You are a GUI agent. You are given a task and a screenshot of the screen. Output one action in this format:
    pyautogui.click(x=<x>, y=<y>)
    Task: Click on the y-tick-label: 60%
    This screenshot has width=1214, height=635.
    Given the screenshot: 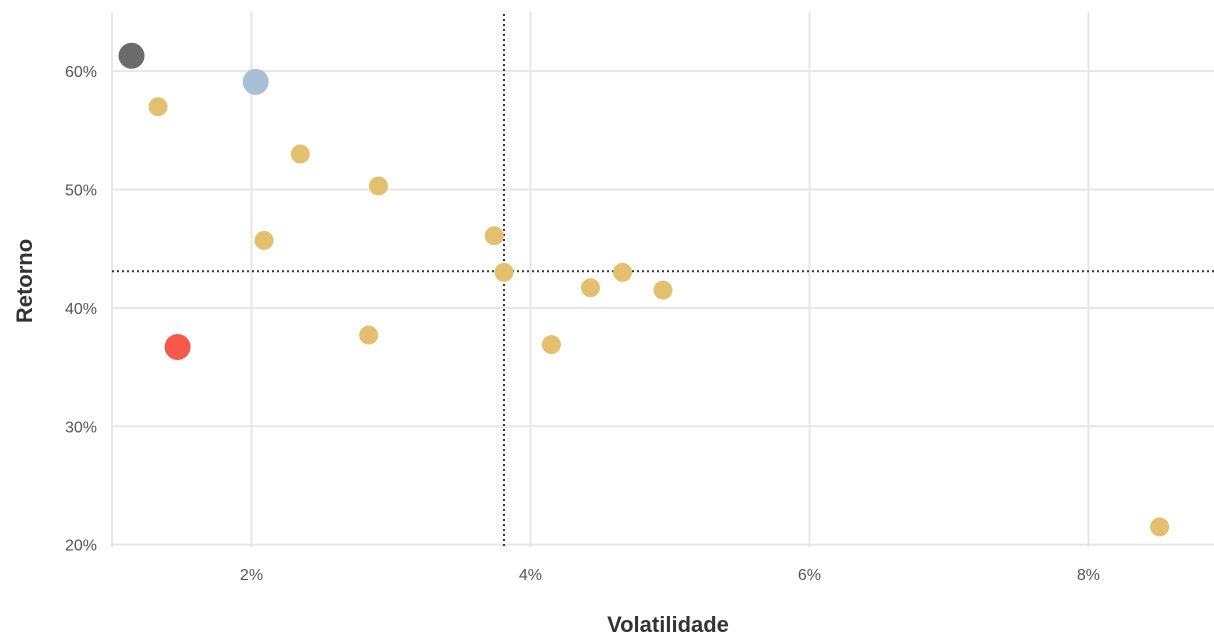 What is the action you would take?
    pyautogui.click(x=81, y=72)
    